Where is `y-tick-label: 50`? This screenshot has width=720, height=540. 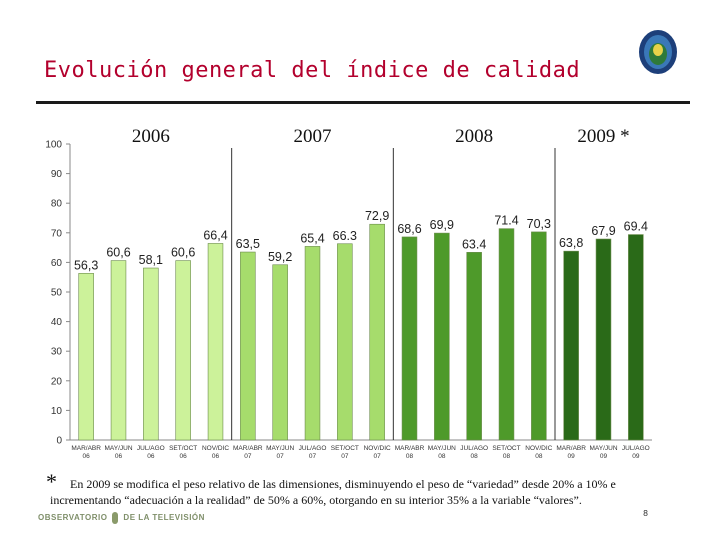 y-tick-label: 50 is located at coordinates (57, 293).